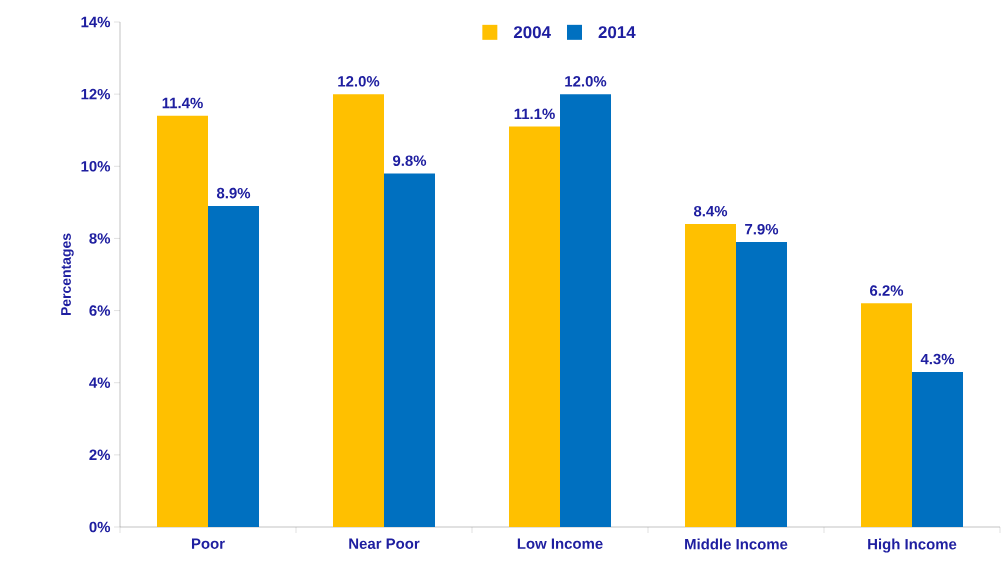 This screenshot has width=1004, height=569. What do you see at coordinates (67, 274) in the screenshot?
I see `y-axis-title: Percentages` at bounding box center [67, 274].